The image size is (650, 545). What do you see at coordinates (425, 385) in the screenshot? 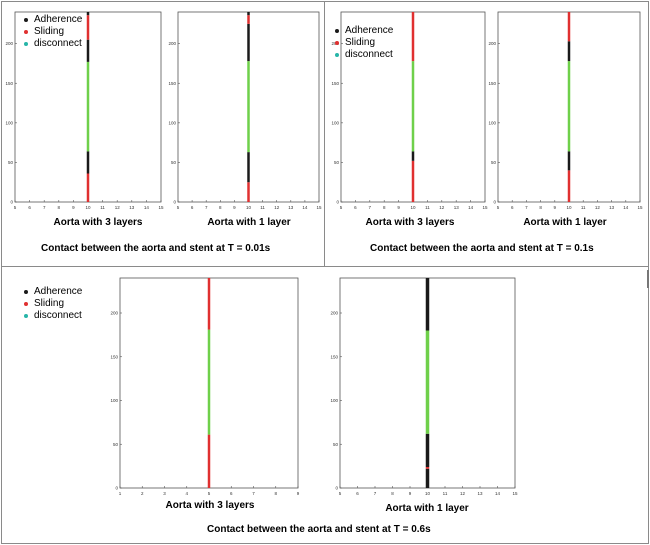
I see `chart-t06-1layer: 5 6 7 8 9 10 11 12 13 14 15 0 50 100 150 200` at bounding box center [425, 385].